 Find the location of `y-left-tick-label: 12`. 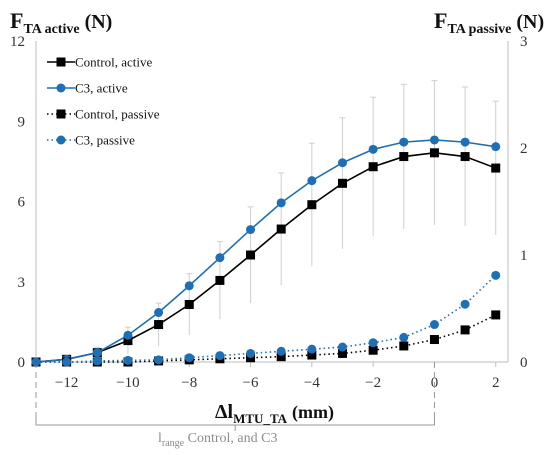

y-left-tick-label: 12 is located at coordinates (17, 42).